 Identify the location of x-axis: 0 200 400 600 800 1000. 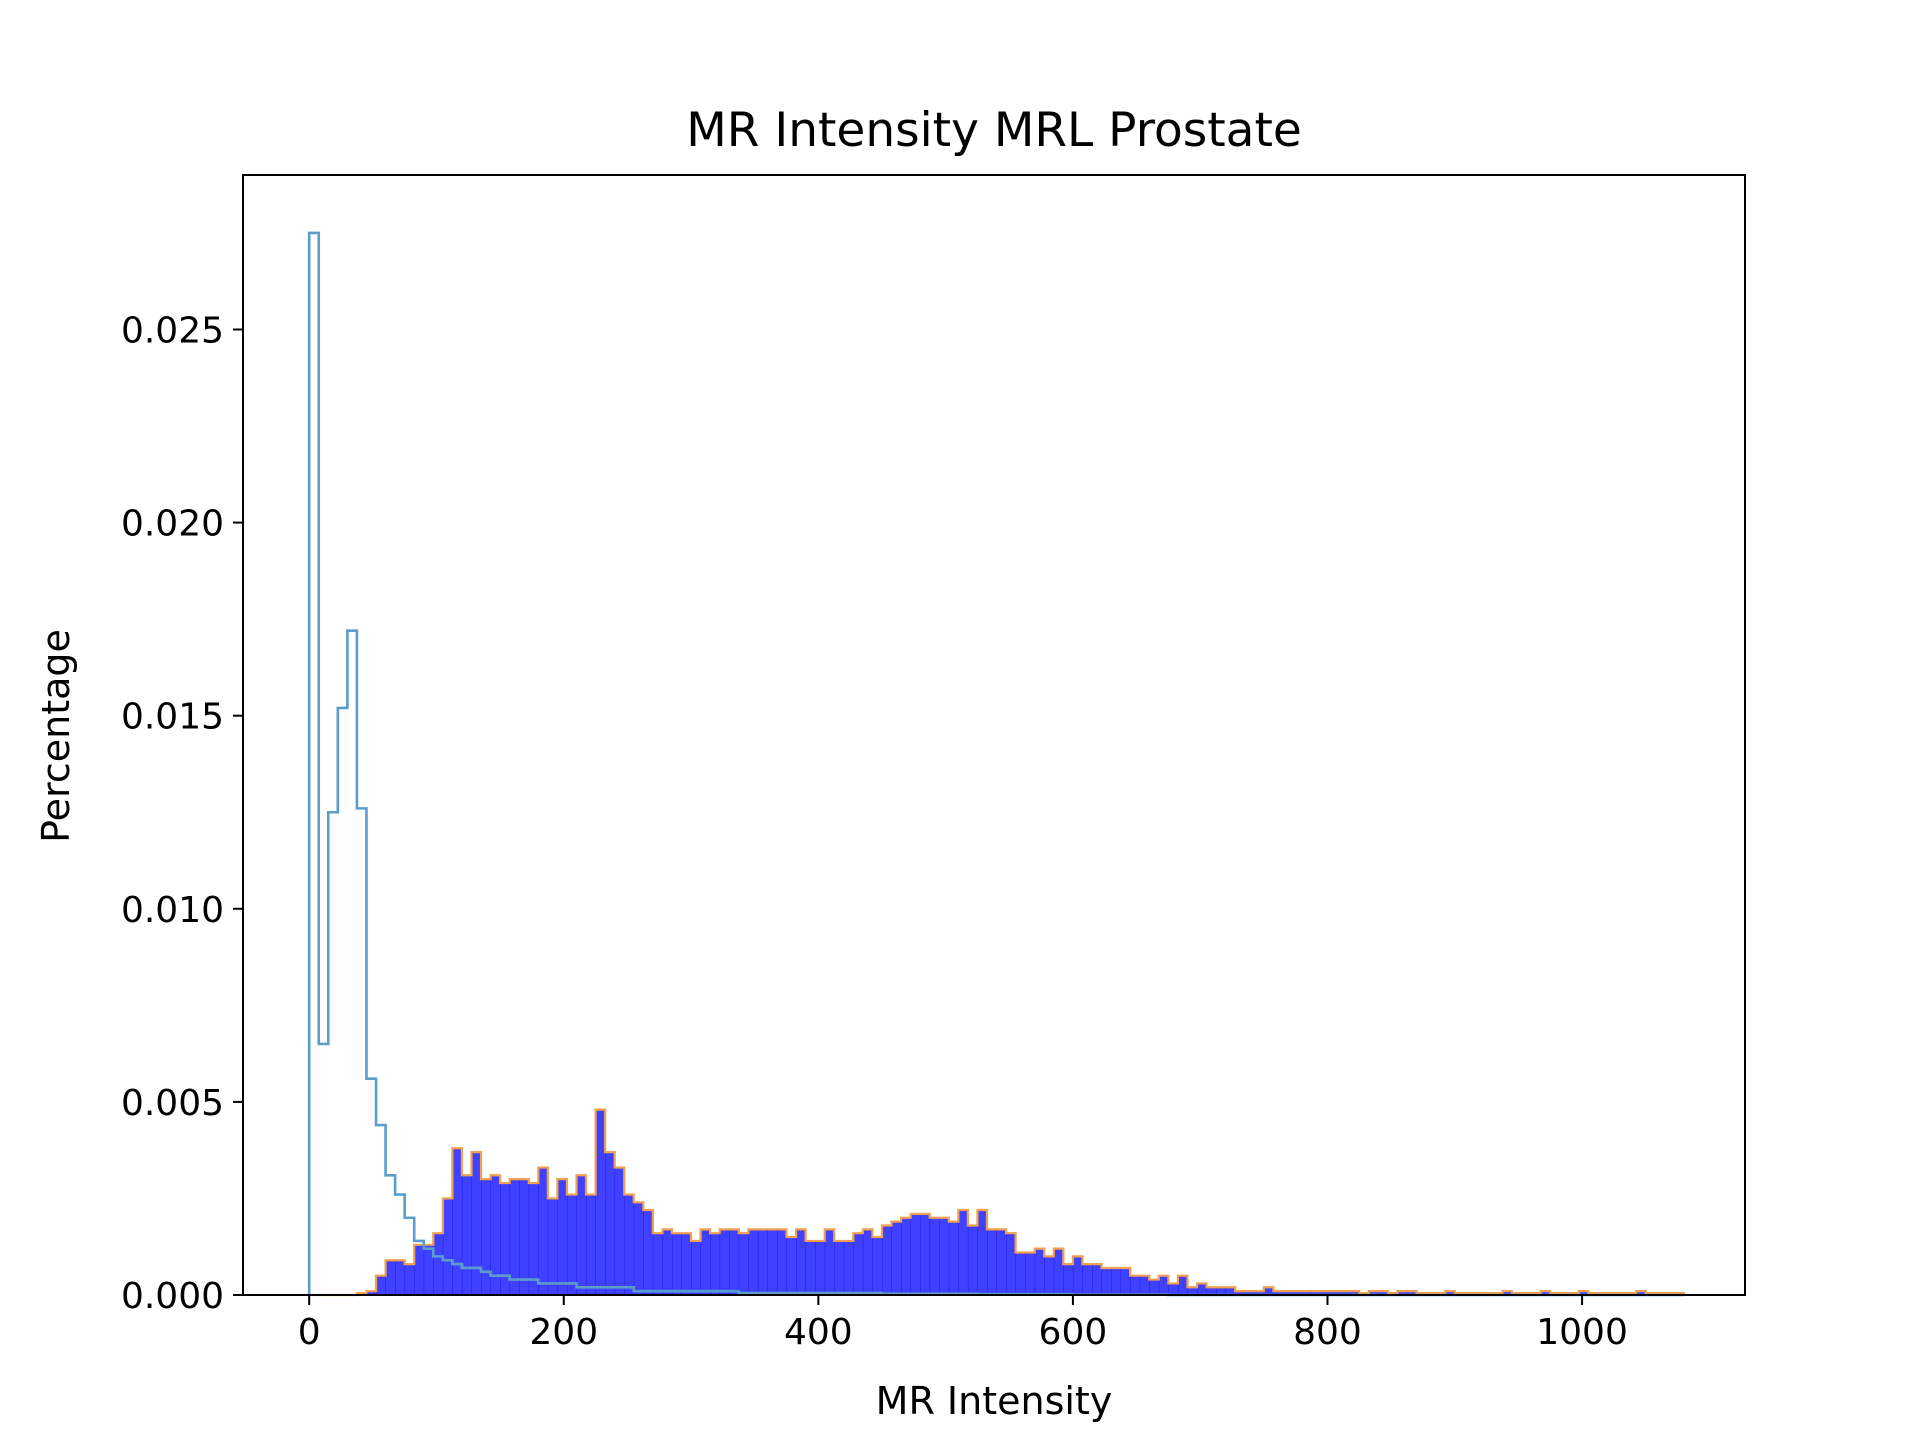
(963, 1324).